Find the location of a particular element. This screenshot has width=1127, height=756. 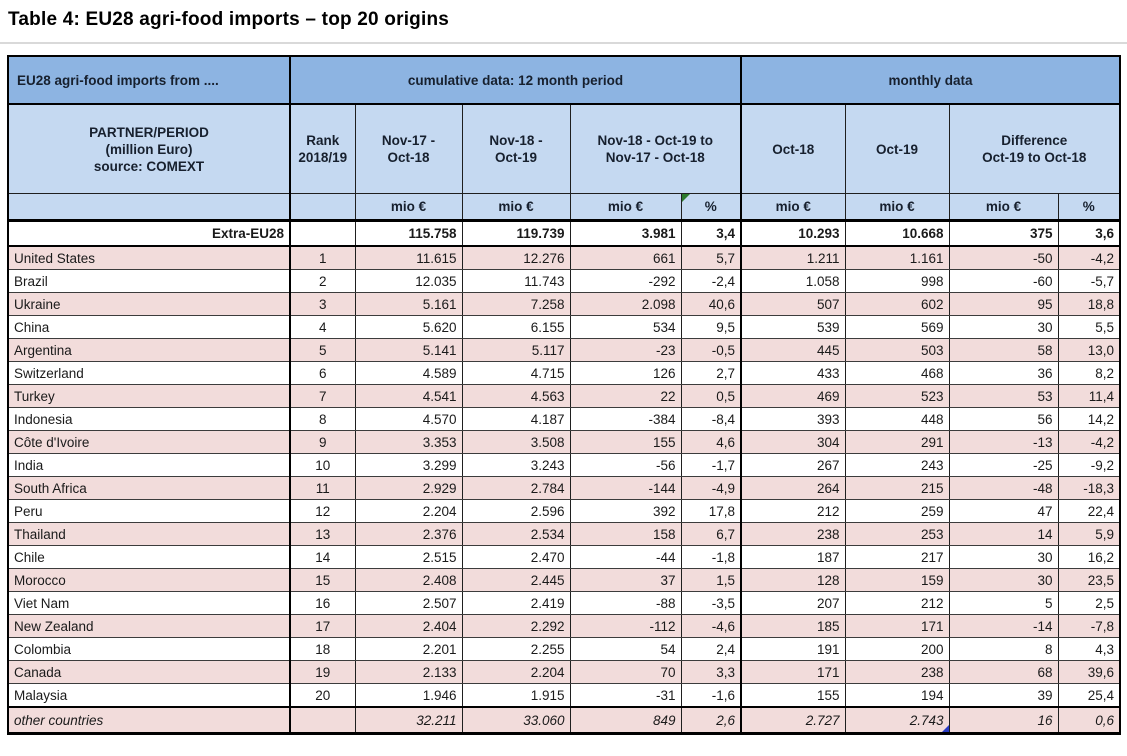

cell-diff: 70 is located at coordinates (625, 672).